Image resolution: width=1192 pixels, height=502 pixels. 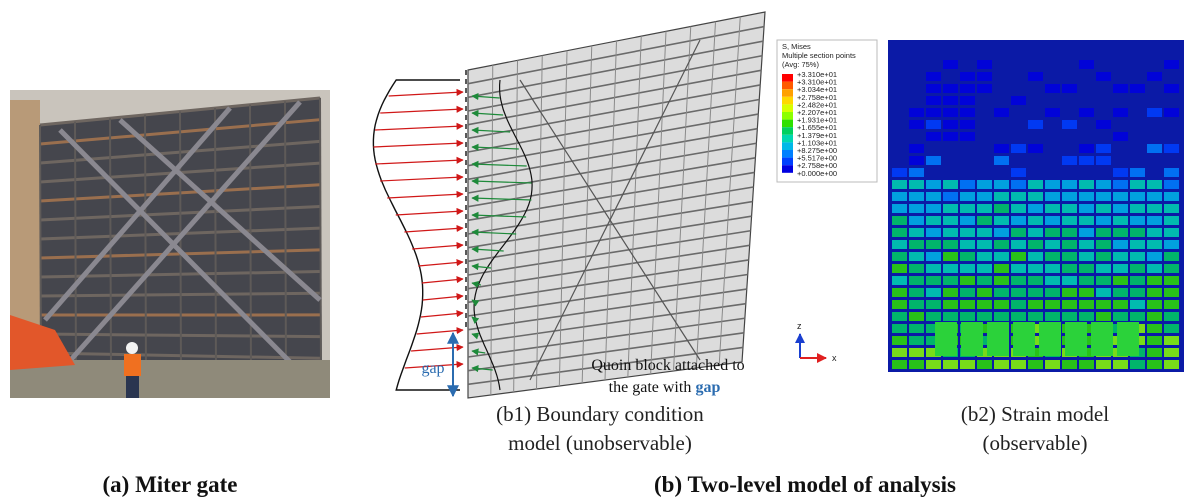 What do you see at coordinates (708, 387) in the screenshot?
I see `quoin-note-emphasis: gap` at bounding box center [708, 387].